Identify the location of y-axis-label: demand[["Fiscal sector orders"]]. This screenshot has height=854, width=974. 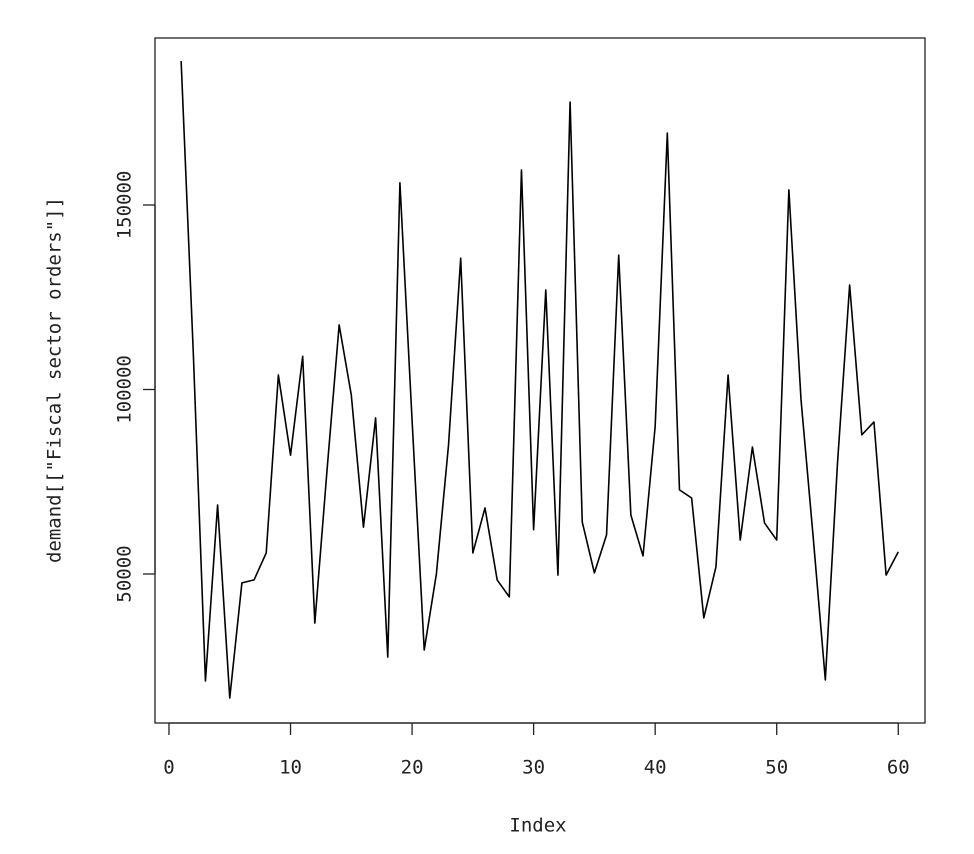
(55, 380).